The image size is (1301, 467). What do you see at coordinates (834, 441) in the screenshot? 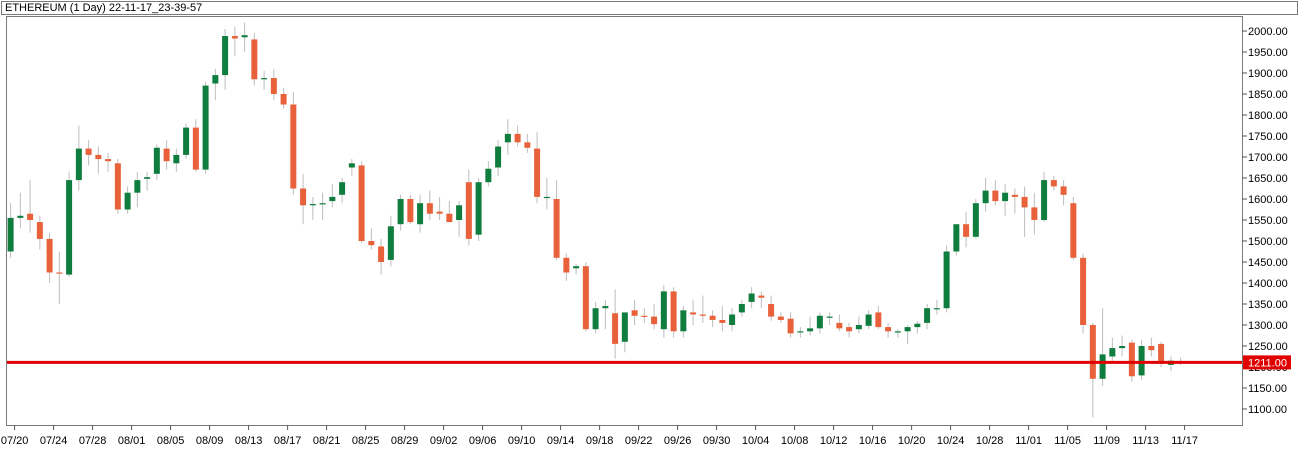
I see `x-tick-label: 10/12` at bounding box center [834, 441].